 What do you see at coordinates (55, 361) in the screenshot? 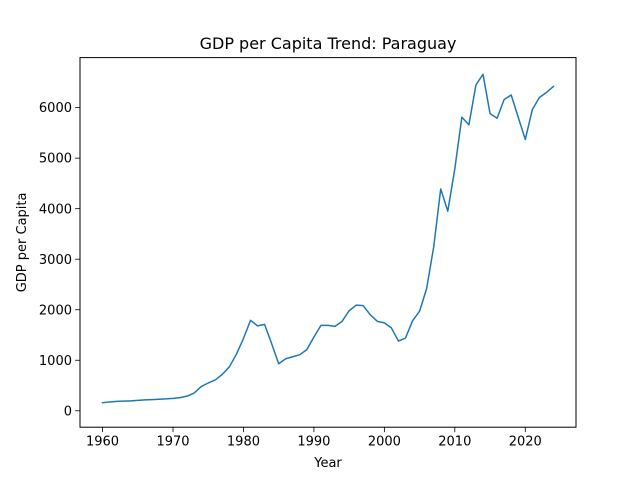
I see `y-tick-label: 1000` at bounding box center [55, 361].